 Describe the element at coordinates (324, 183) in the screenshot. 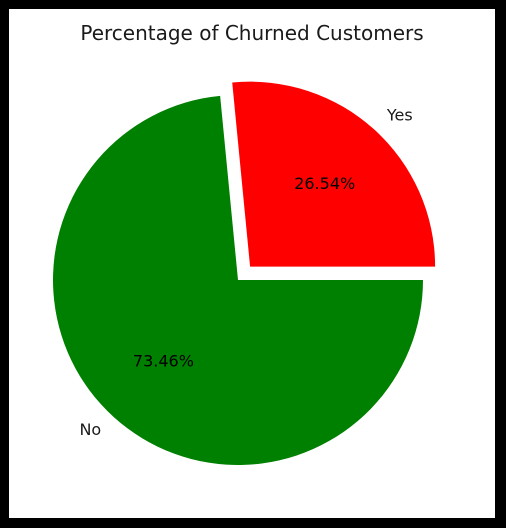

I see `slice-percent-yes: 26.54%` at that location.